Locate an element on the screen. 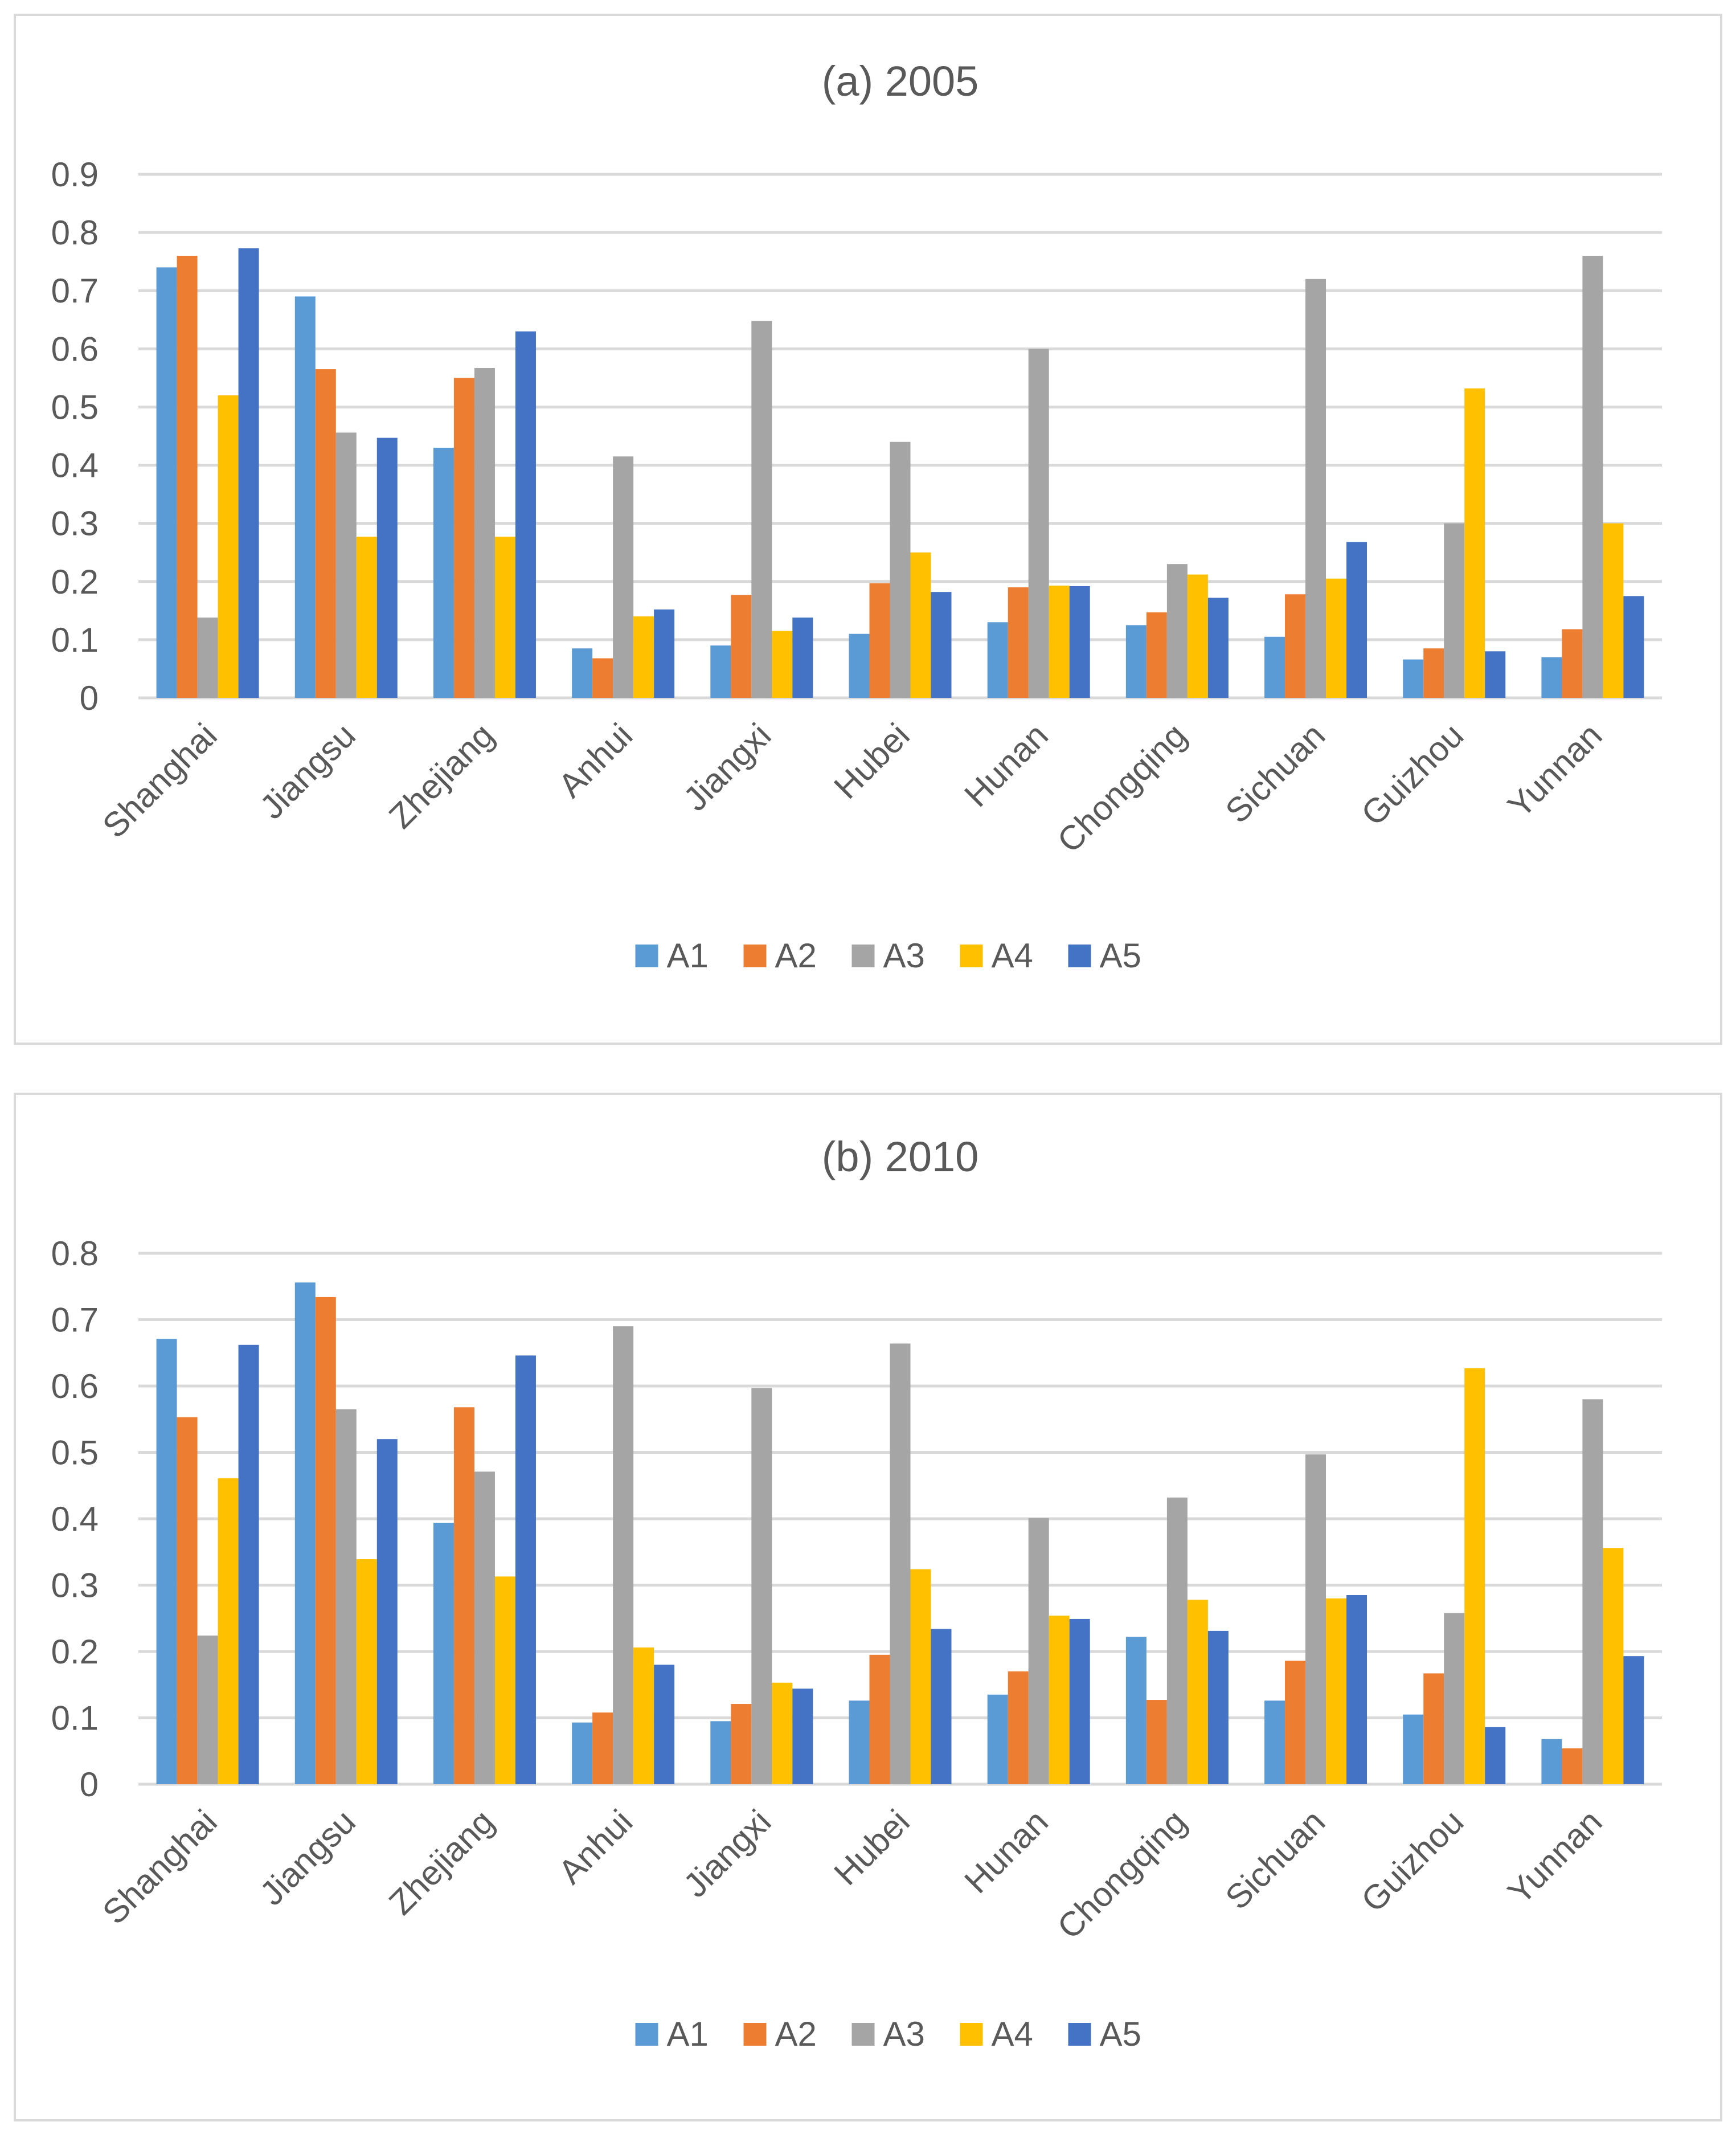 This screenshot has width=1736, height=2134. bar-a2-jiangsu is located at coordinates (325, 1540).